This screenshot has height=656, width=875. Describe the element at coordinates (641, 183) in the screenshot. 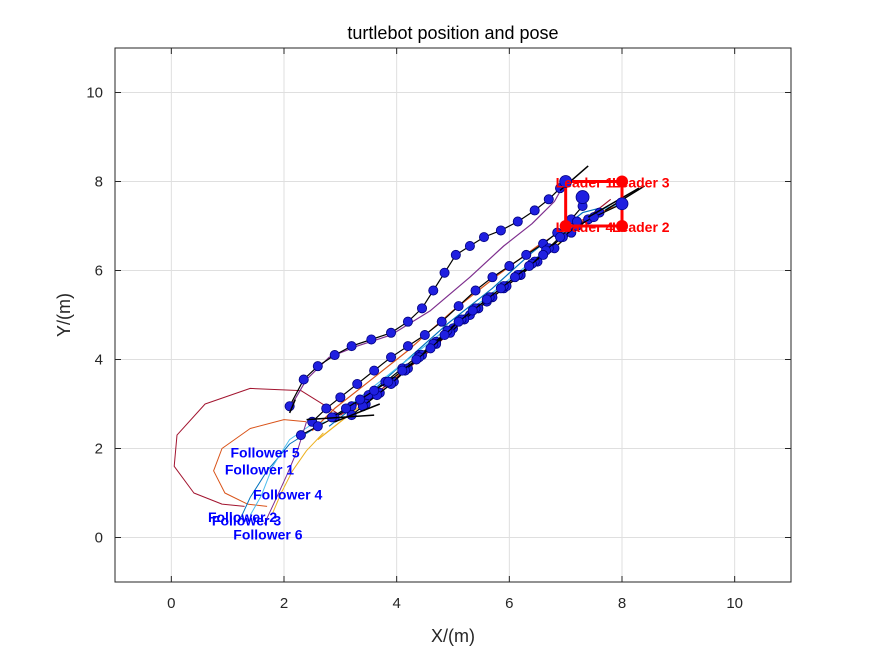

I see `leader-label: Leader 3` at that location.